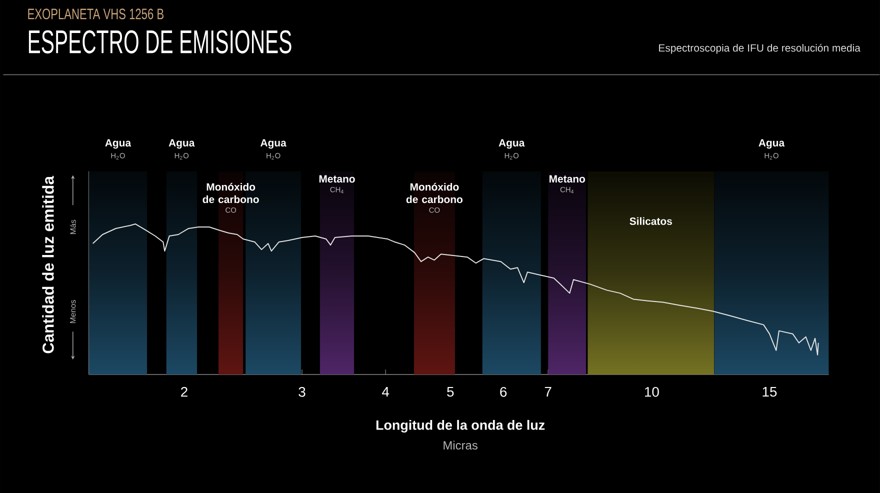  Describe the element at coordinates (460, 426) in the screenshot. I see `x-axis-title: Longitud de la onda de luz` at that location.